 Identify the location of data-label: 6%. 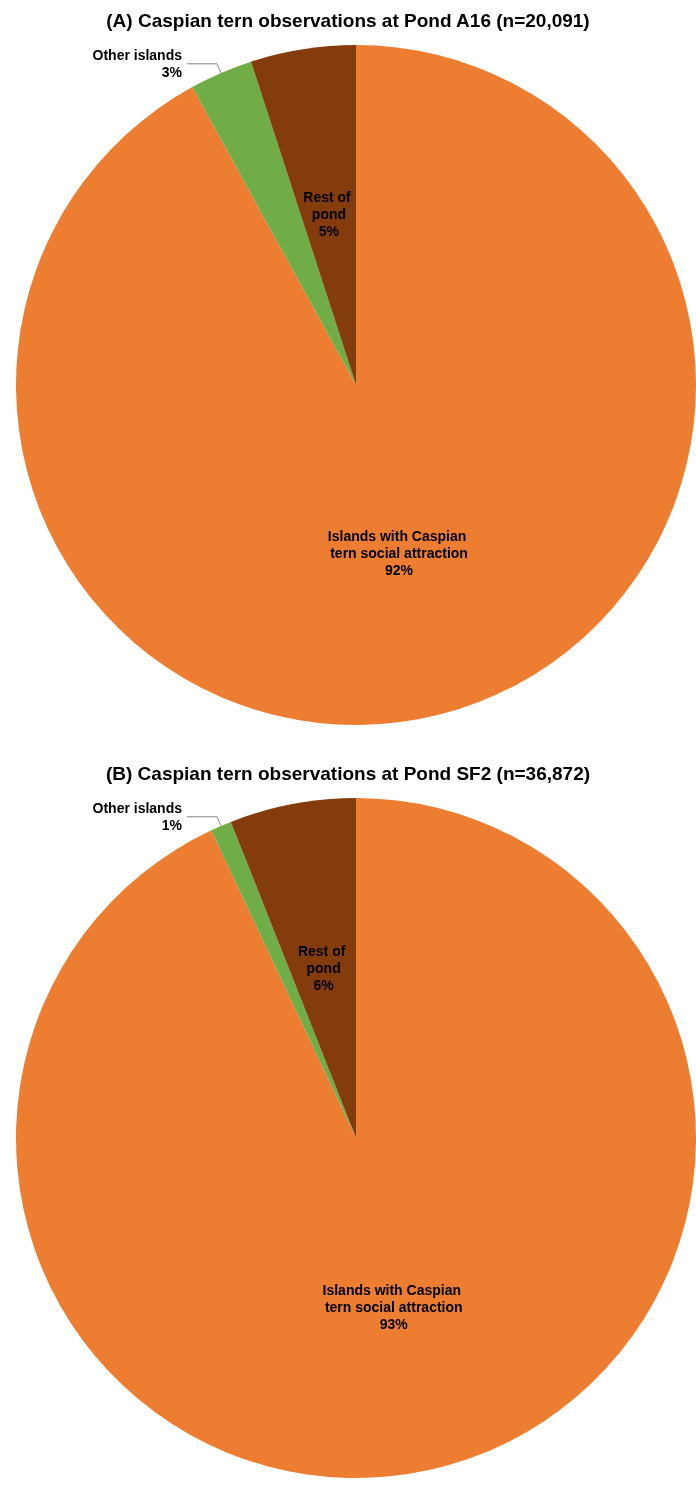
(324, 985).